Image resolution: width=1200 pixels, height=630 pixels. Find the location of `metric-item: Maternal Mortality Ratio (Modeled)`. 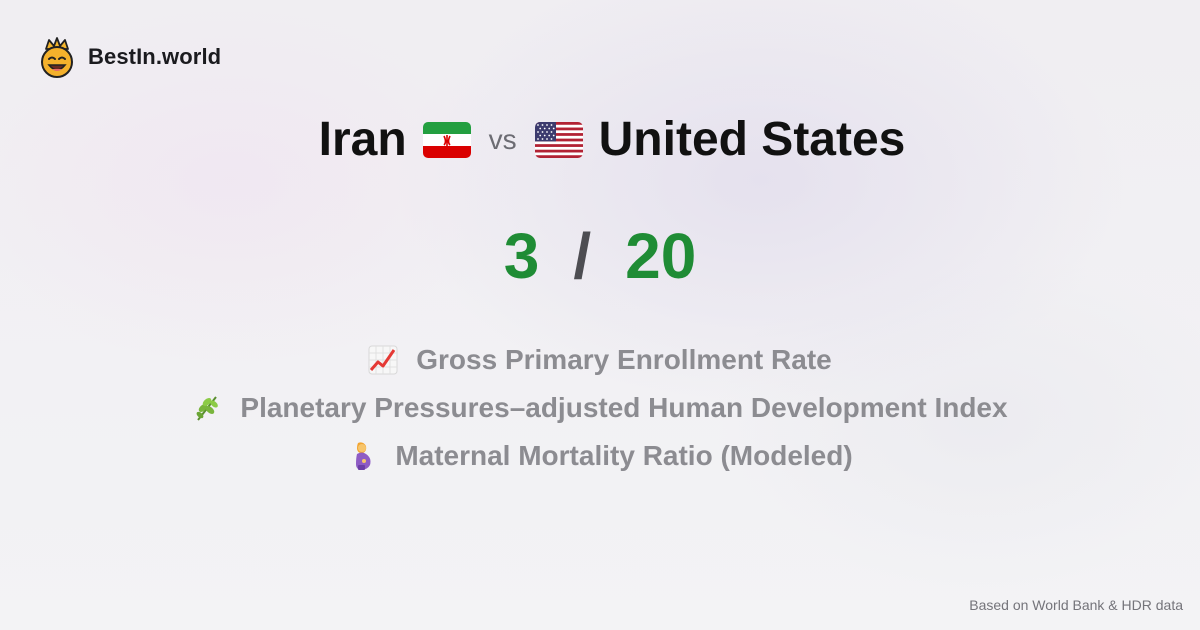

metric-item: Maternal Mortality Ratio (Modeled) is located at coordinates (600, 456).